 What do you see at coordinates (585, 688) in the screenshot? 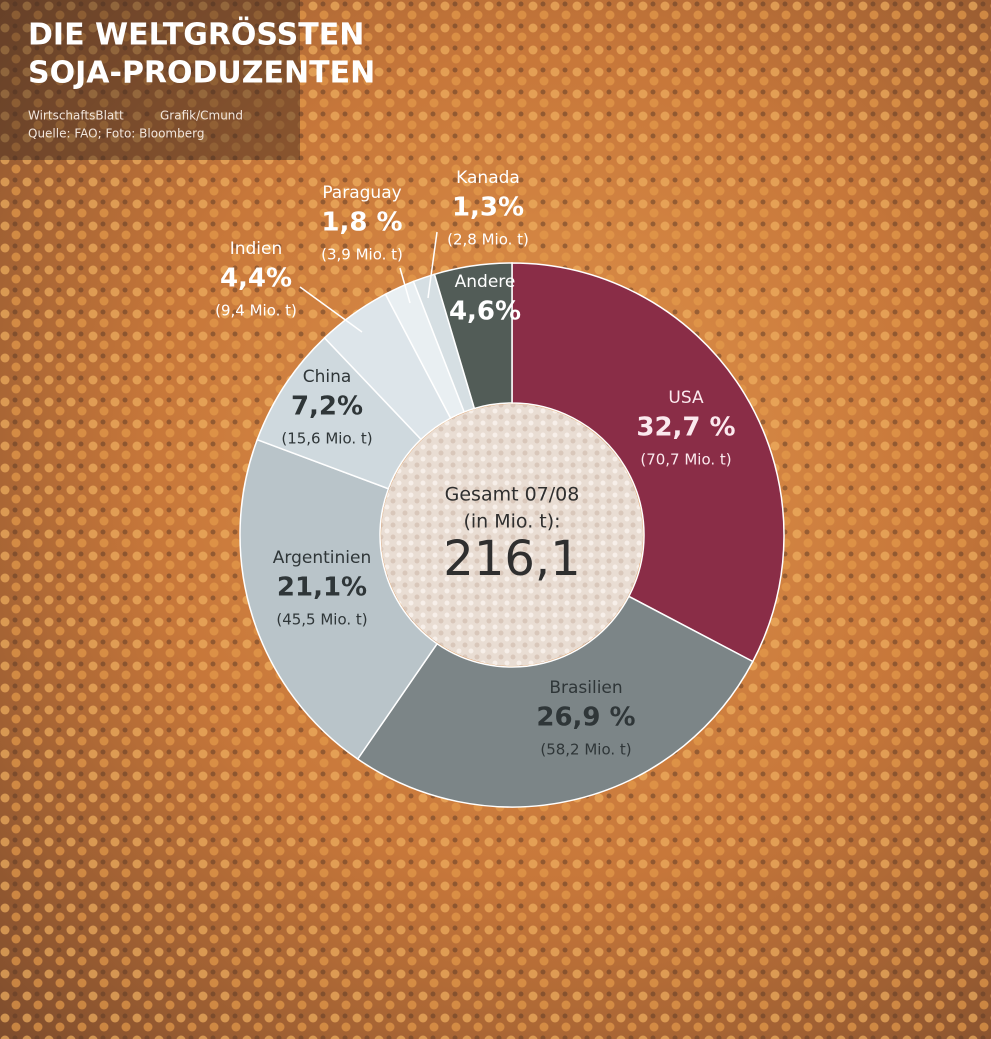
I see `slice-name: Brasilien` at bounding box center [585, 688].